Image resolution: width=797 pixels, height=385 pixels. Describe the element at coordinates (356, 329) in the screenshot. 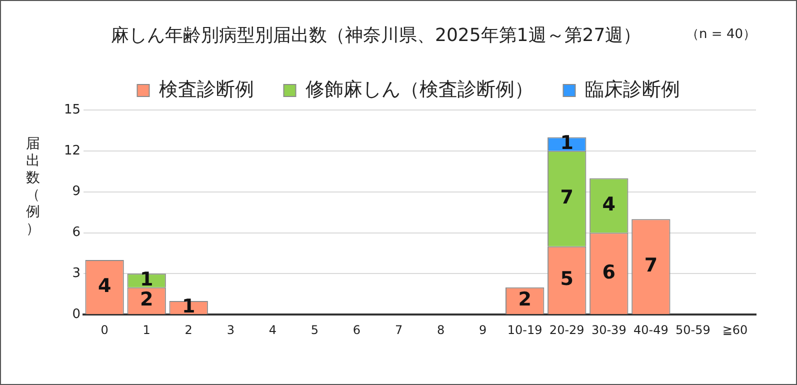

I see `x-tick-label: 6` at that location.